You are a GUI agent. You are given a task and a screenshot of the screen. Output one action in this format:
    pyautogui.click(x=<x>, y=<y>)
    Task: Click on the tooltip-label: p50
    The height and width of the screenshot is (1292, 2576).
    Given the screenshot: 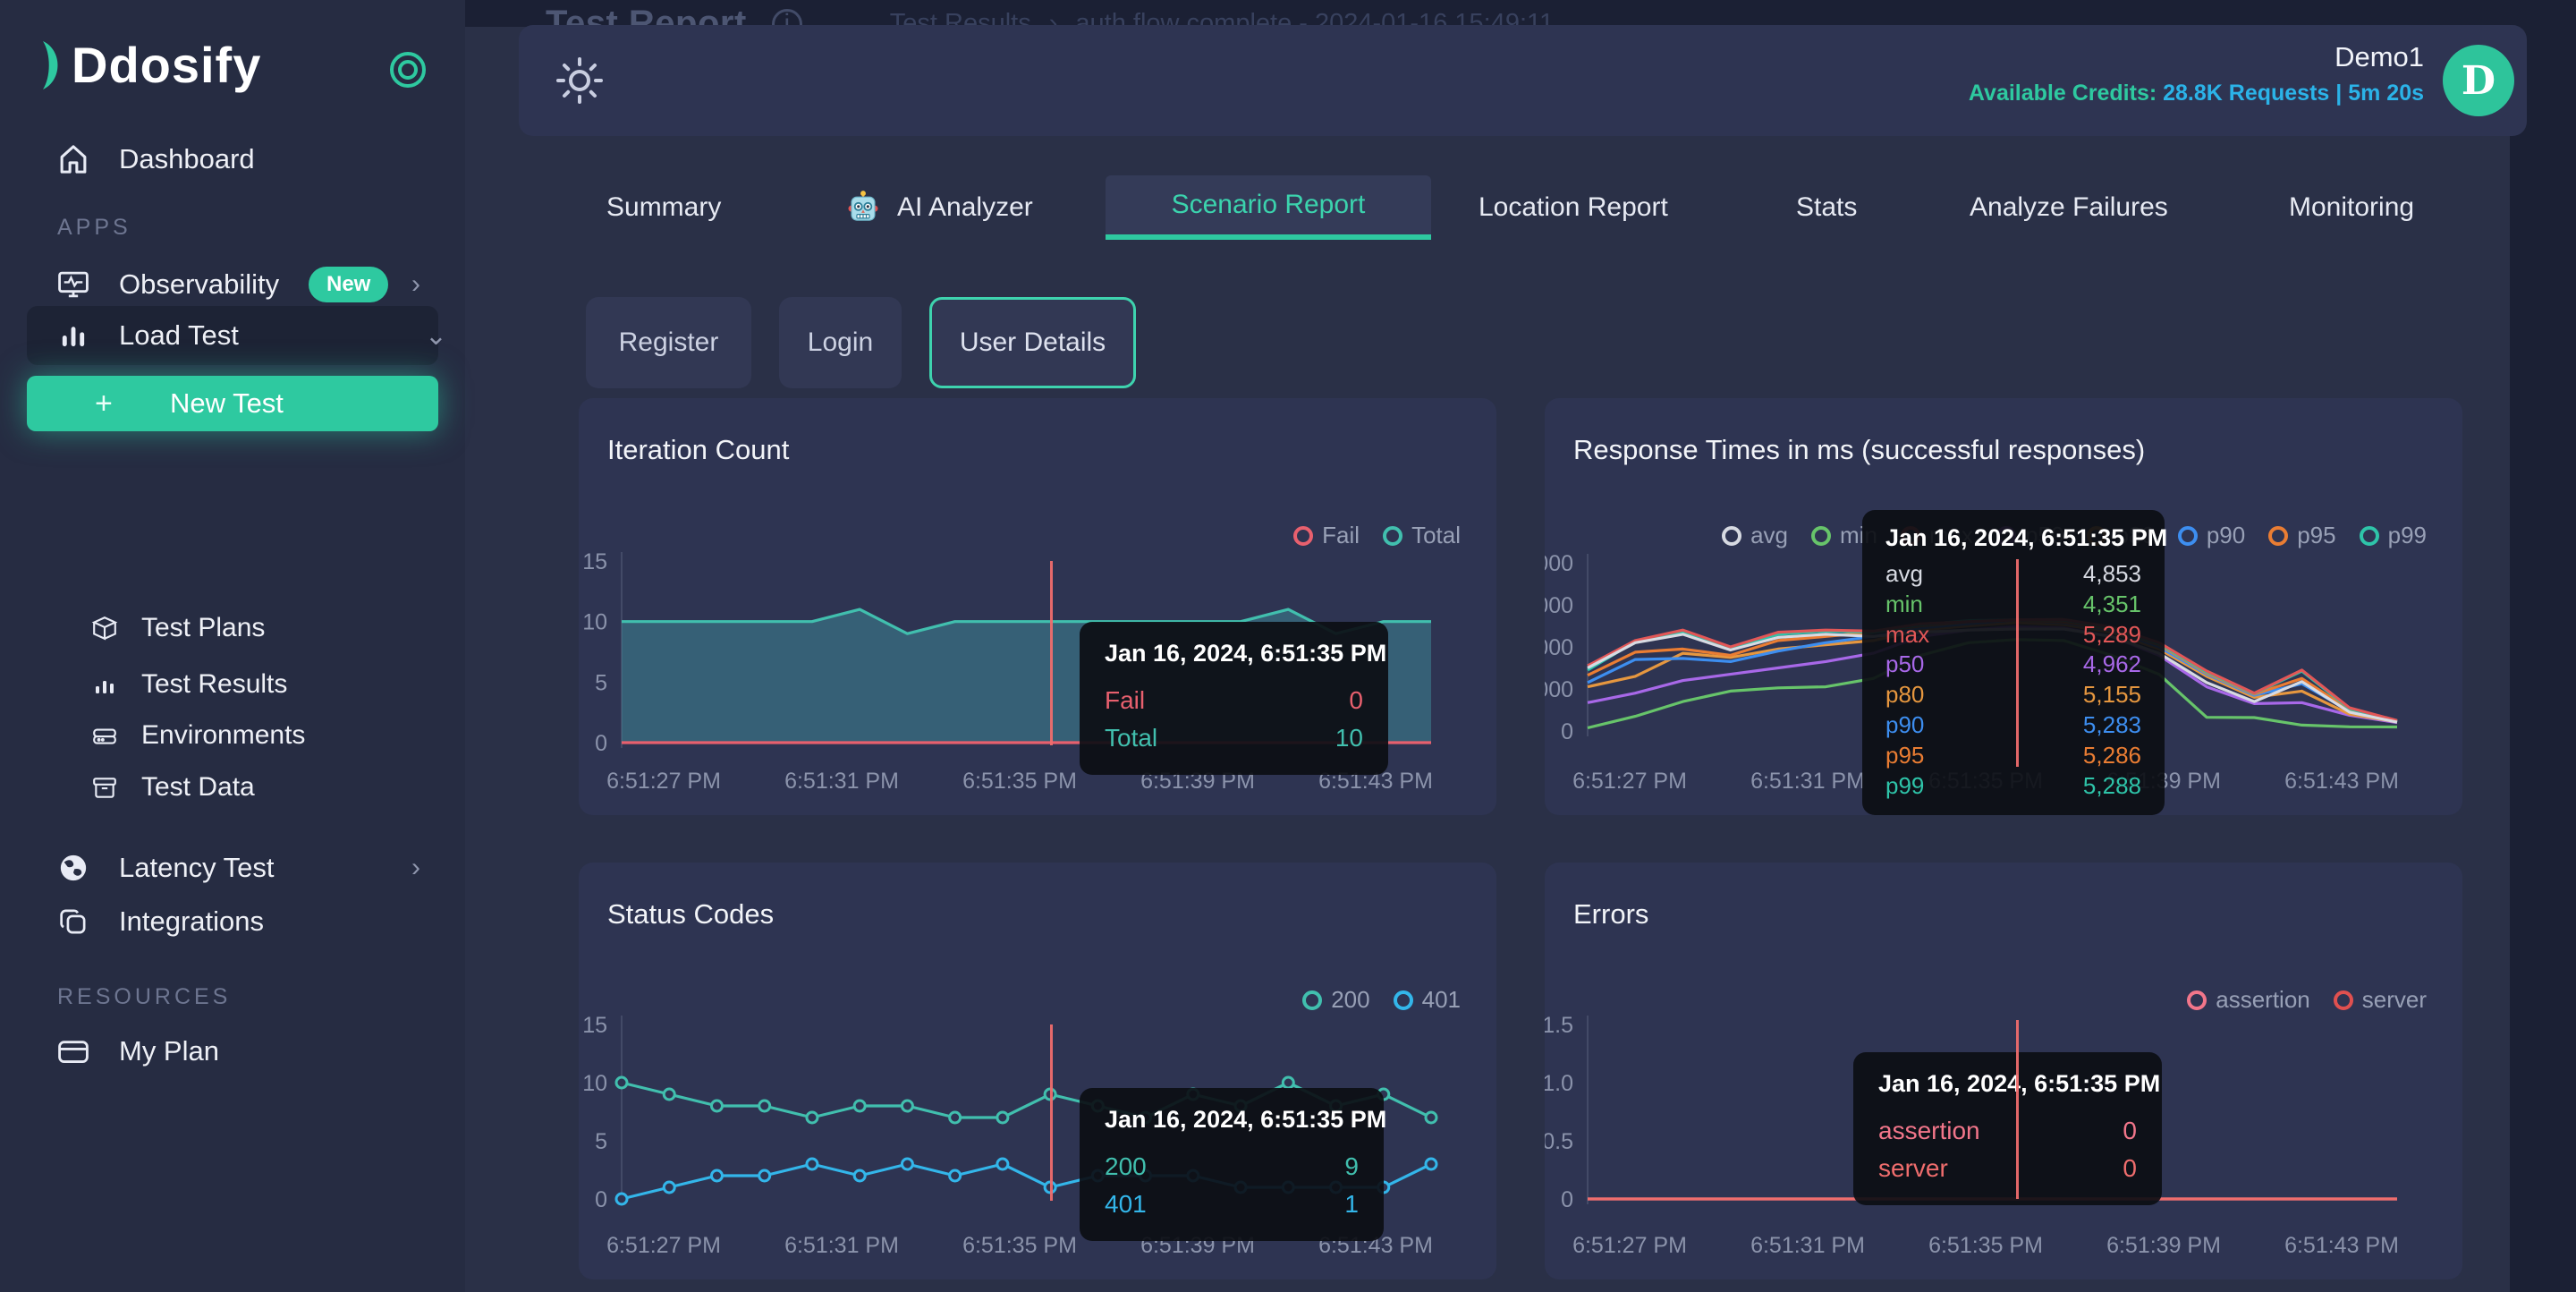 What is the action you would take?
    pyautogui.click(x=1905, y=664)
    